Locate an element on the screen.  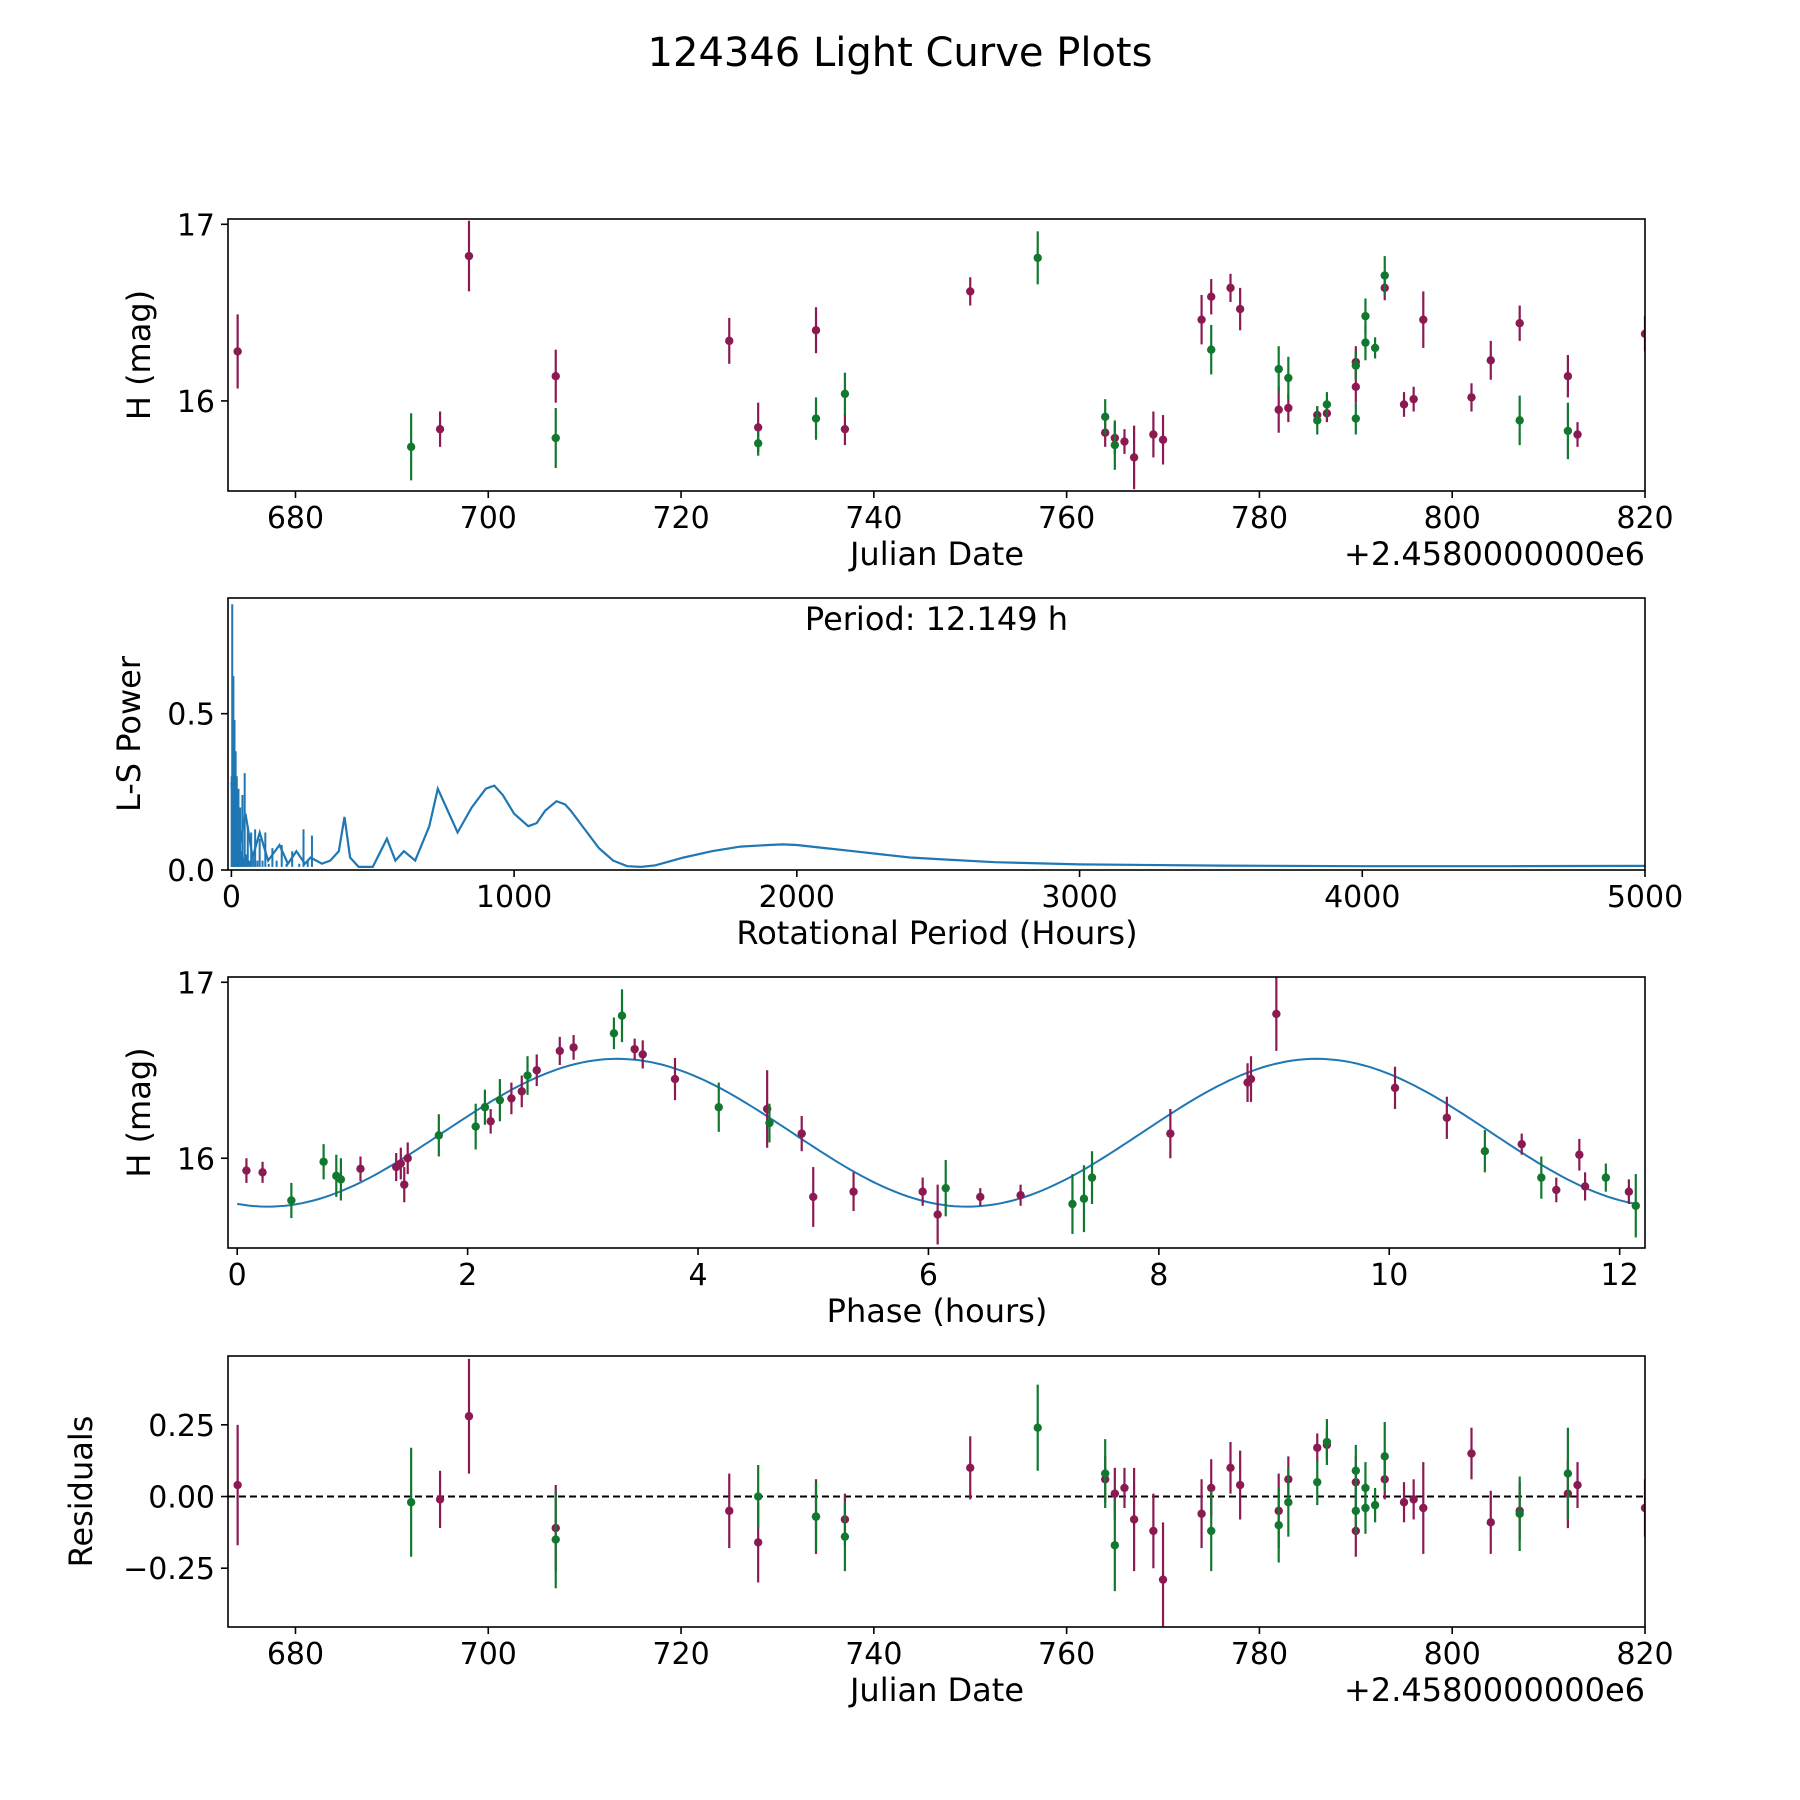
residuals-series-purple is located at coordinates (939, 1492).